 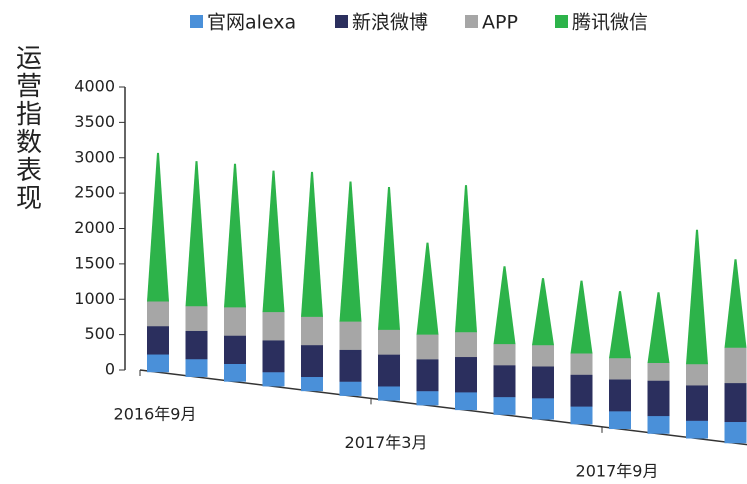 I want to click on legend-label: 腾讯微信, so click(x=610, y=23).